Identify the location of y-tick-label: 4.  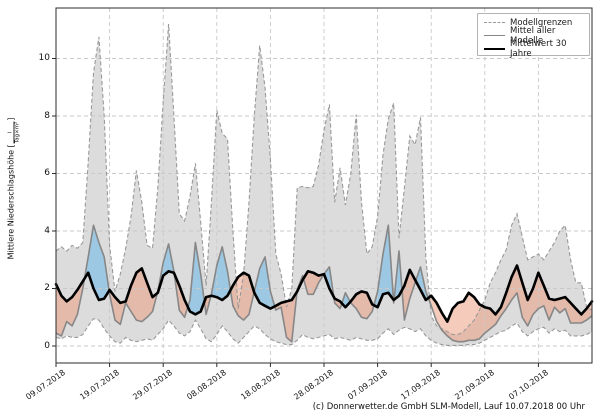
(47, 230).